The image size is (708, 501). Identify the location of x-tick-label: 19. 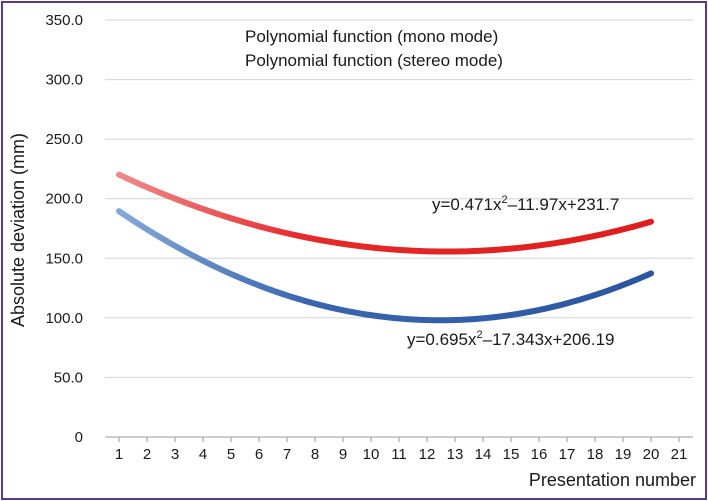
(623, 454).